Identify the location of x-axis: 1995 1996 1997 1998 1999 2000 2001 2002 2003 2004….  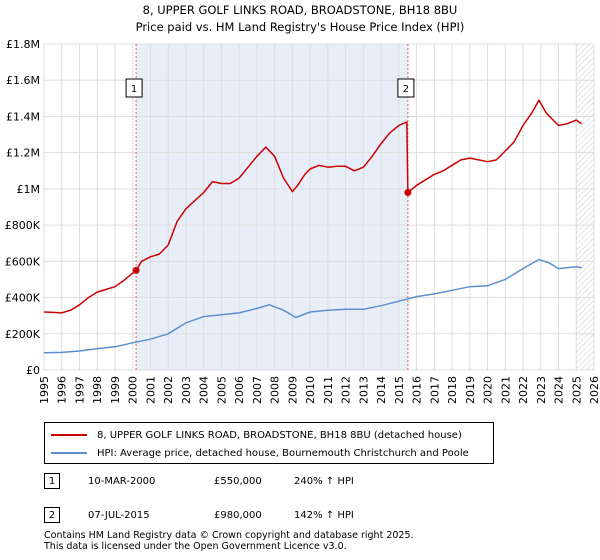
(319, 390).